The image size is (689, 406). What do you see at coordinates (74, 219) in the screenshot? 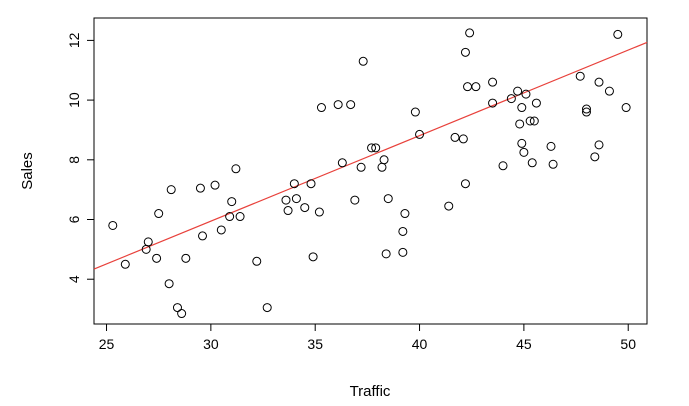
I see `y-tick-label: 6` at bounding box center [74, 219].